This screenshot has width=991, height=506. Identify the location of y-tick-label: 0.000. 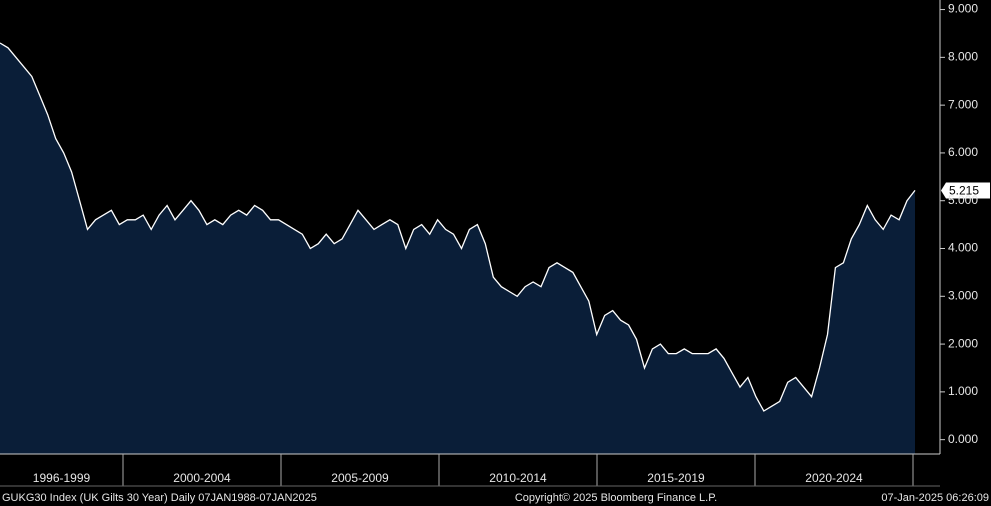
(963, 439).